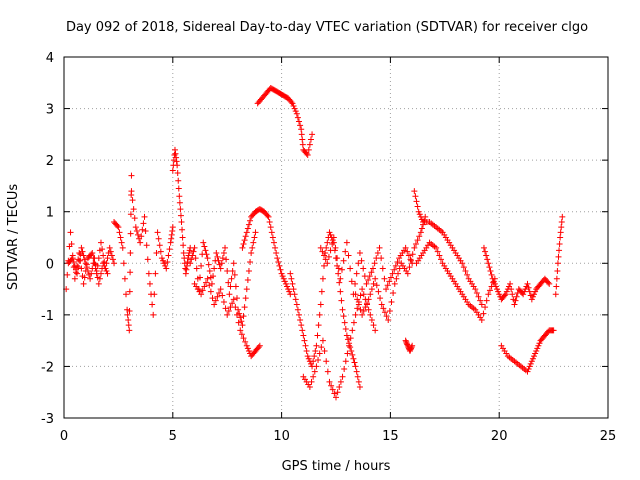 This screenshot has width=640, height=480. Describe the element at coordinates (47, 316) in the screenshot. I see `y-tick-label: -1` at that location.